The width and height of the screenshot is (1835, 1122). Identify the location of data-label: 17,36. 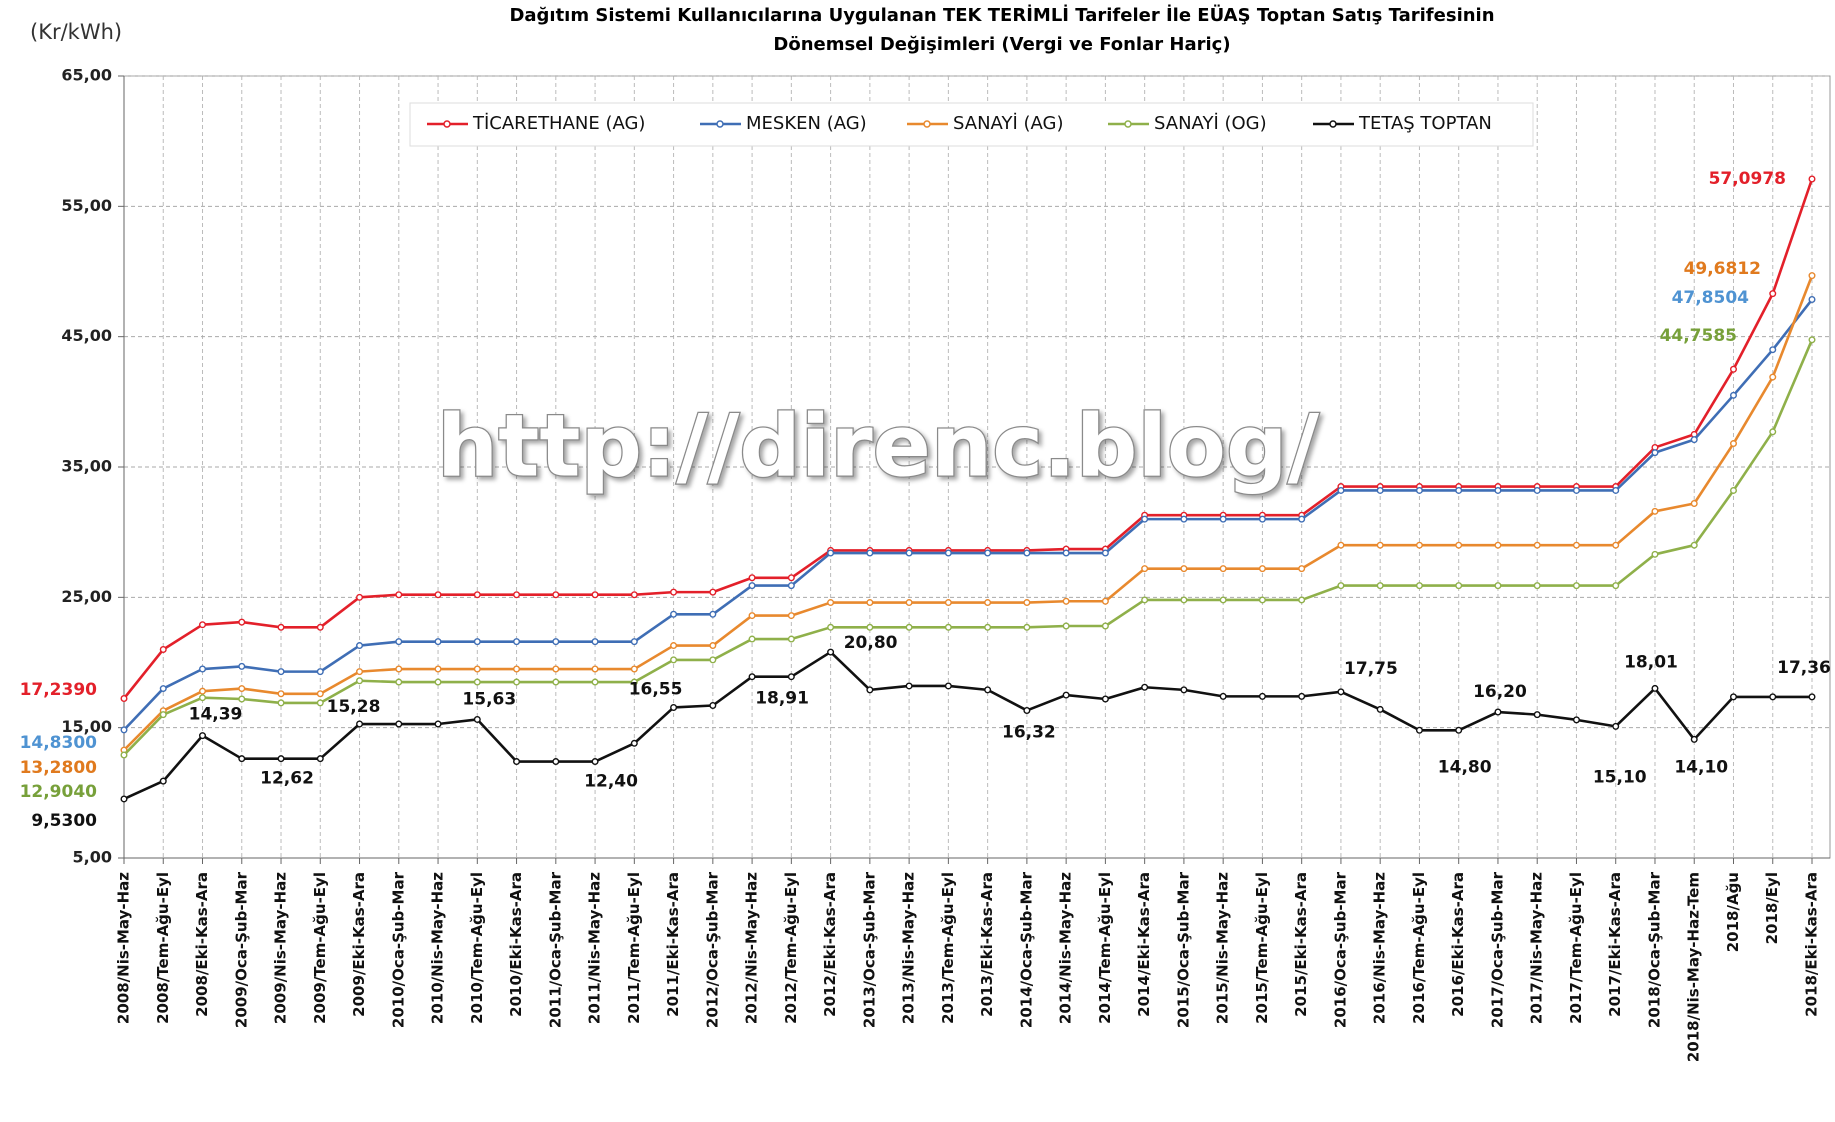
(1804, 668).